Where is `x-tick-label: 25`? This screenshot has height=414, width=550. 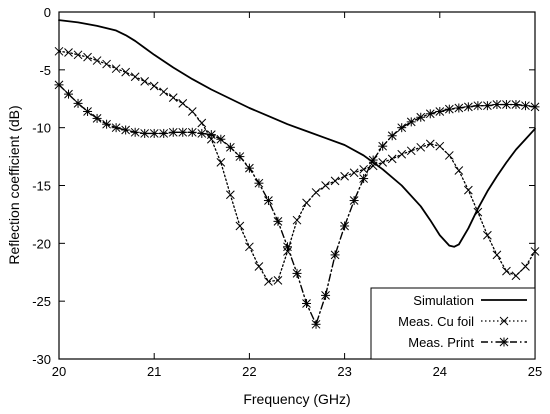 x-tick-label: 25 is located at coordinates (535, 371).